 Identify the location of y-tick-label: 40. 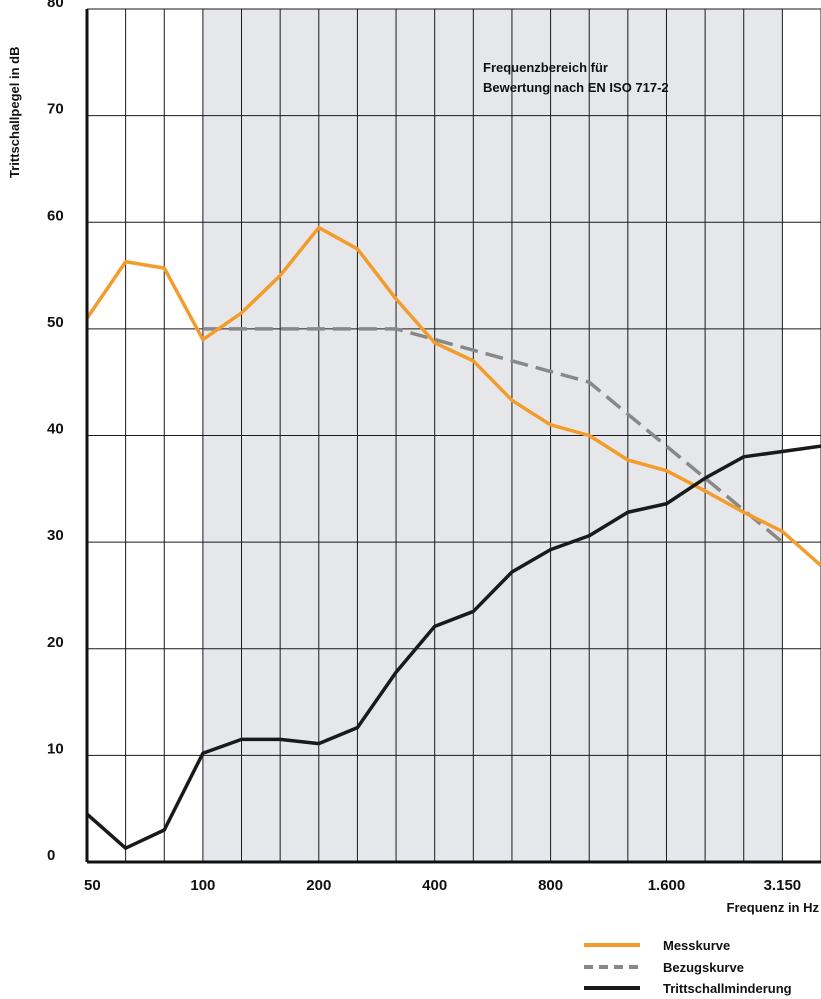
(55, 429).